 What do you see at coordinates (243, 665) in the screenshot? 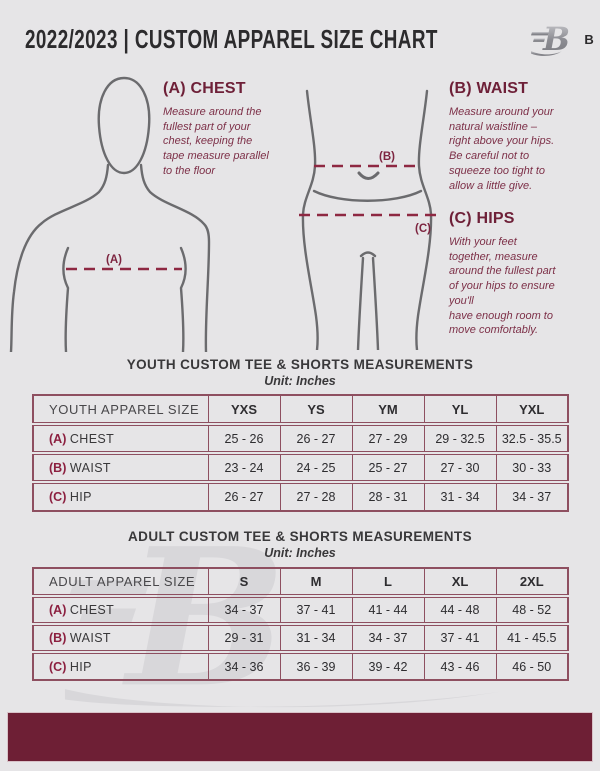
I see `size-cell: 34 - 36` at bounding box center [243, 665].